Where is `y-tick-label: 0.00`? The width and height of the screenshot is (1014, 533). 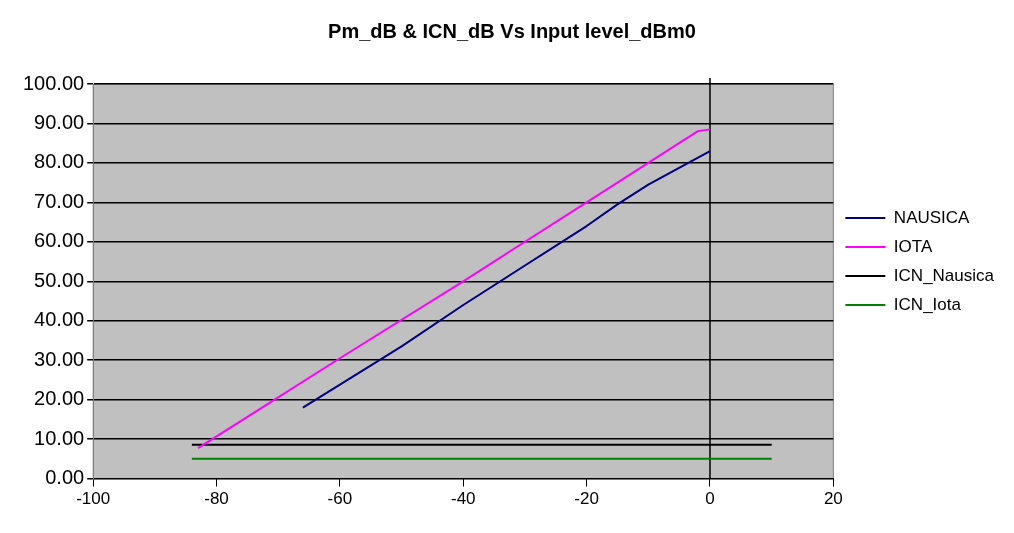
y-tick-label: 0.00 is located at coordinates (65, 477).